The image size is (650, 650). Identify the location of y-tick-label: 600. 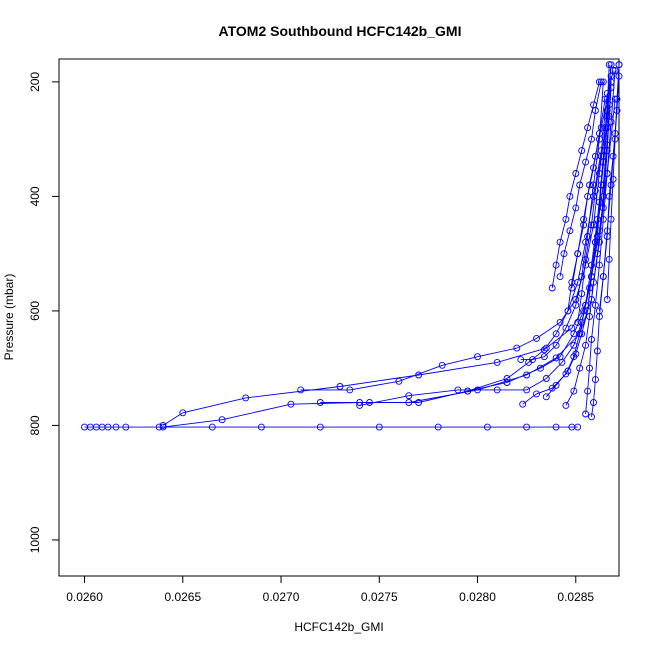
(35, 311).